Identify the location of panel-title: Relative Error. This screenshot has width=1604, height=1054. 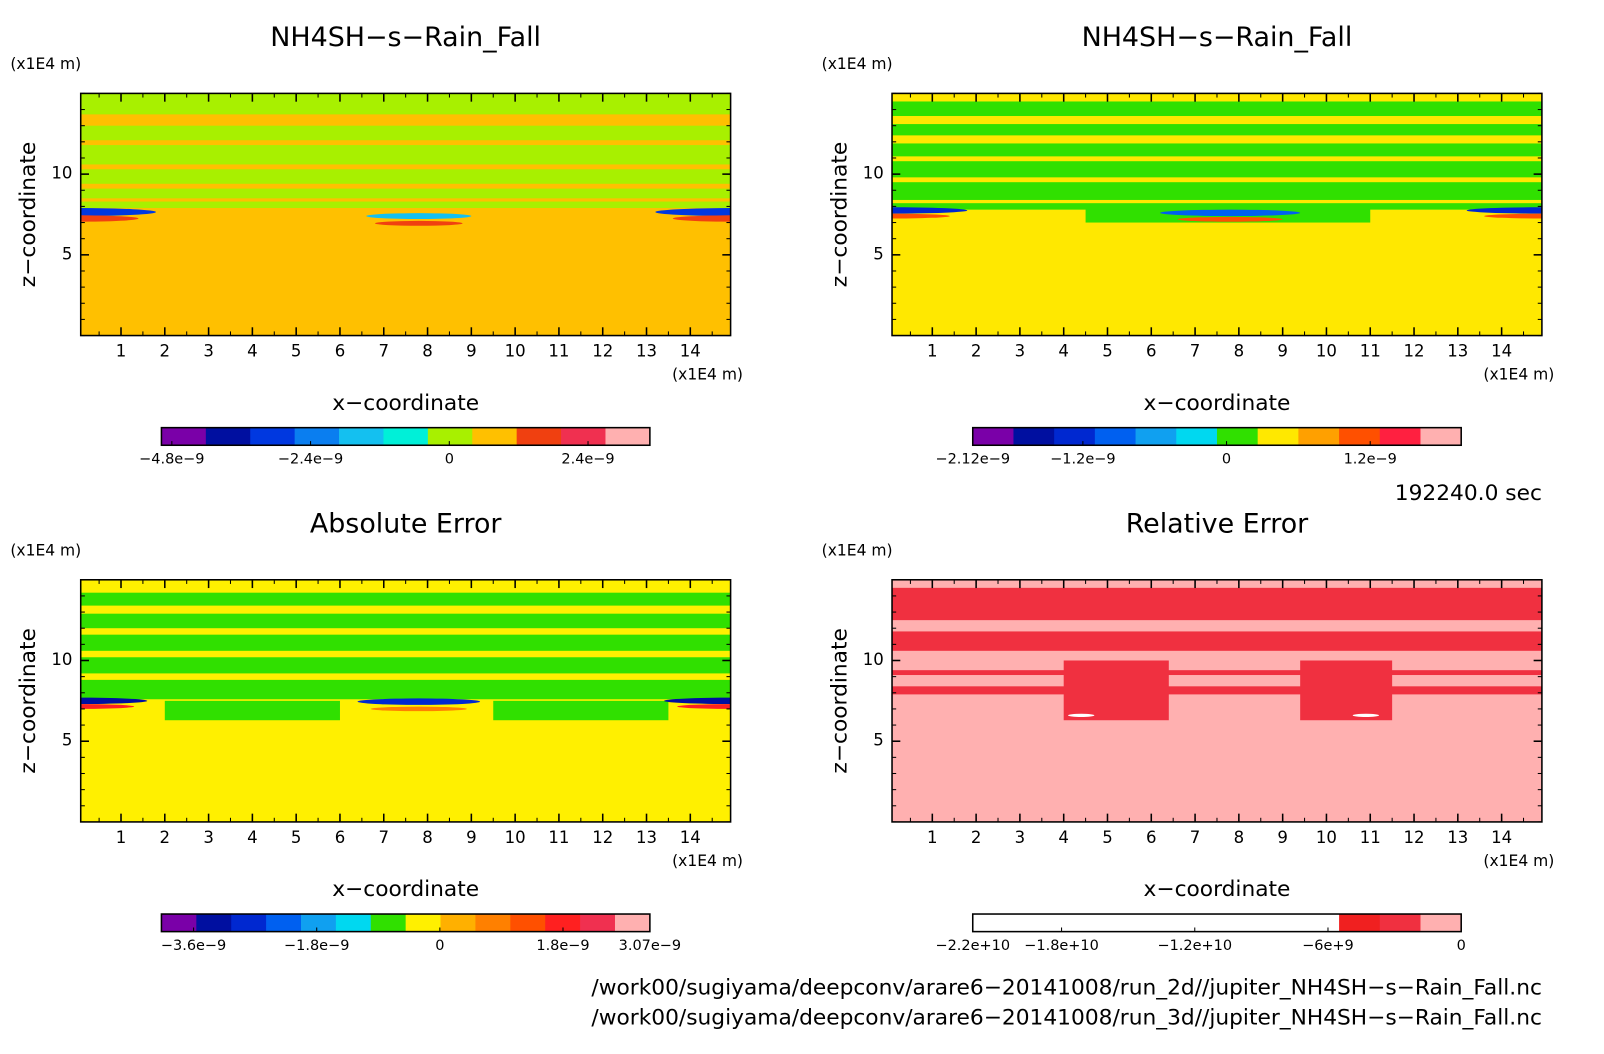
(1217, 523).